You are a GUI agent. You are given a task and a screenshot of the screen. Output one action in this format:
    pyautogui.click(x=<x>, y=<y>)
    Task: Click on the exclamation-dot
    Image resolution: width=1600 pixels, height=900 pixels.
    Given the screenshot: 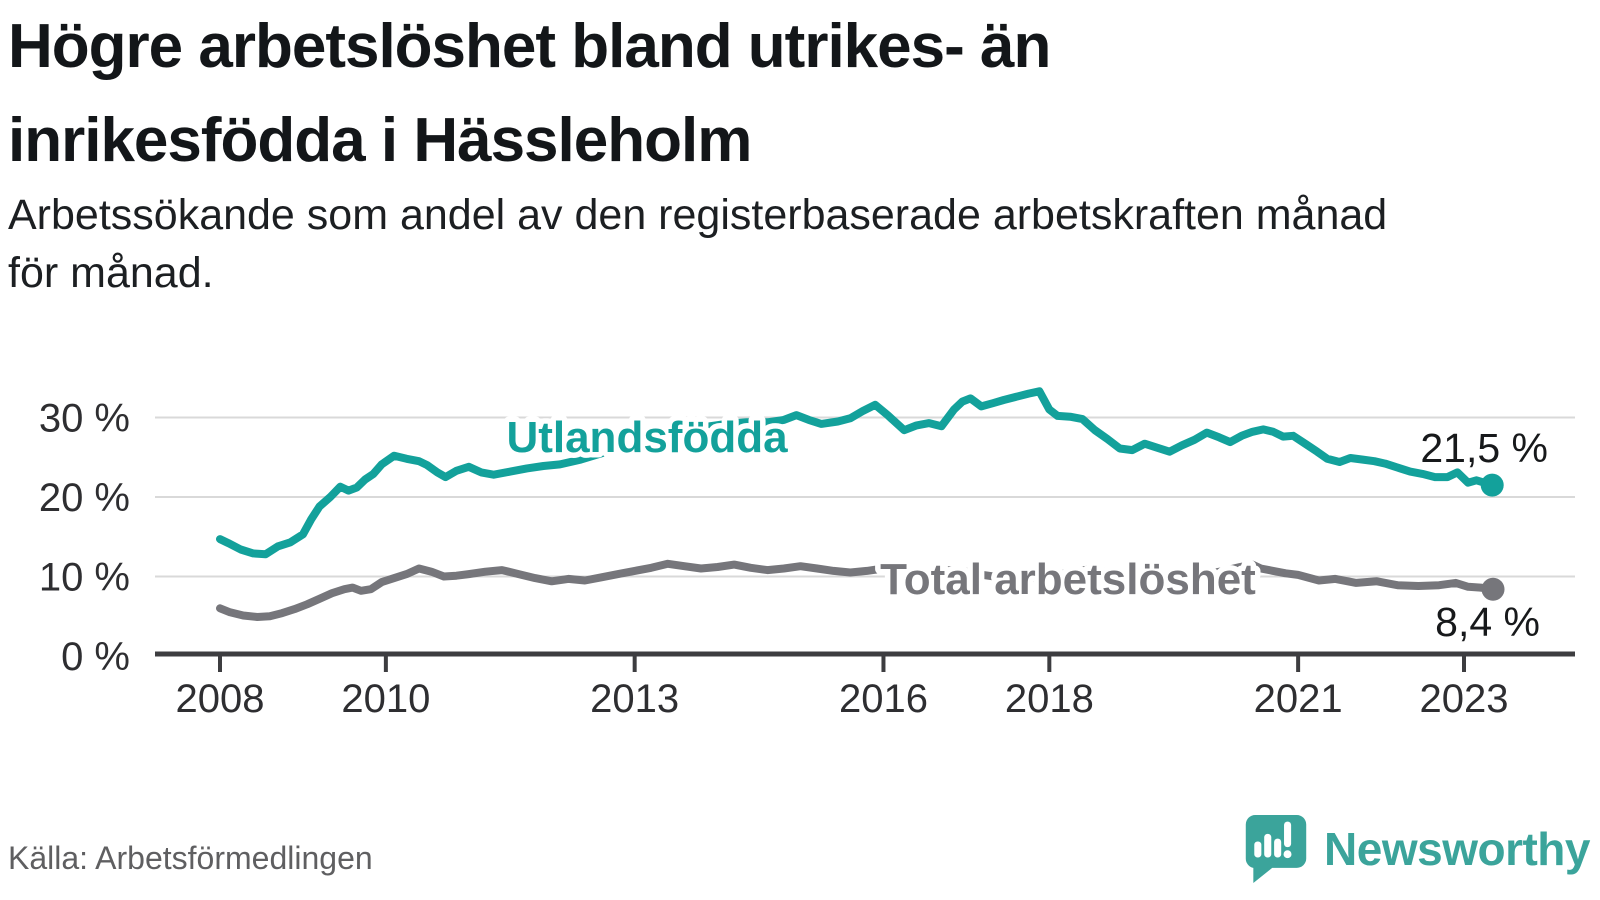 What is the action you would take?
    pyautogui.click(x=1287, y=854)
    